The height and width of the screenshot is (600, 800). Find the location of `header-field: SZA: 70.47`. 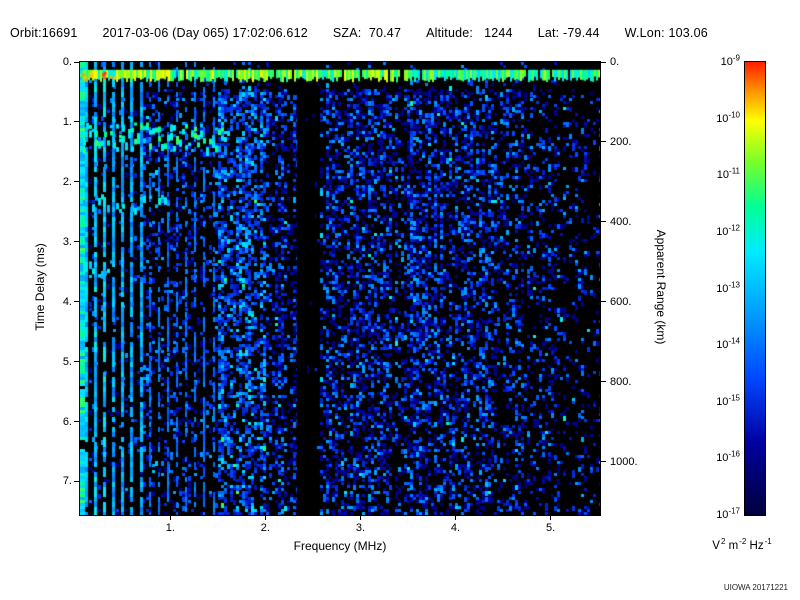

header-field: SZA: 70.47 is located at coordinates (367, 33).